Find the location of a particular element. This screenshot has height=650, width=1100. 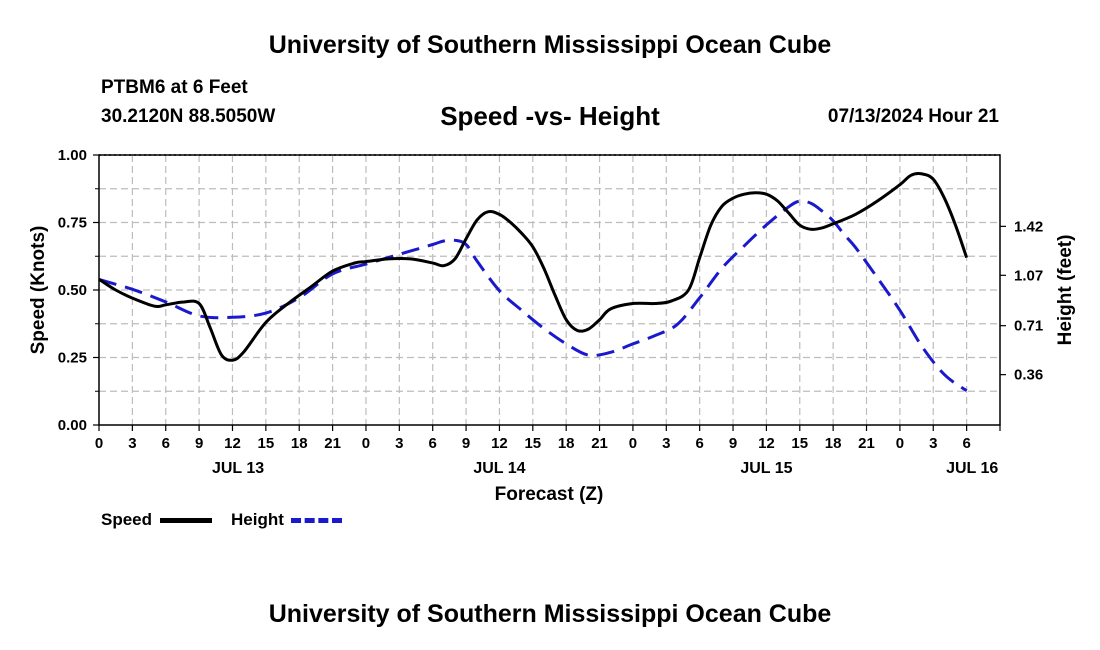

y-tick-label: 0.00 is located at coordinates (72, 425).